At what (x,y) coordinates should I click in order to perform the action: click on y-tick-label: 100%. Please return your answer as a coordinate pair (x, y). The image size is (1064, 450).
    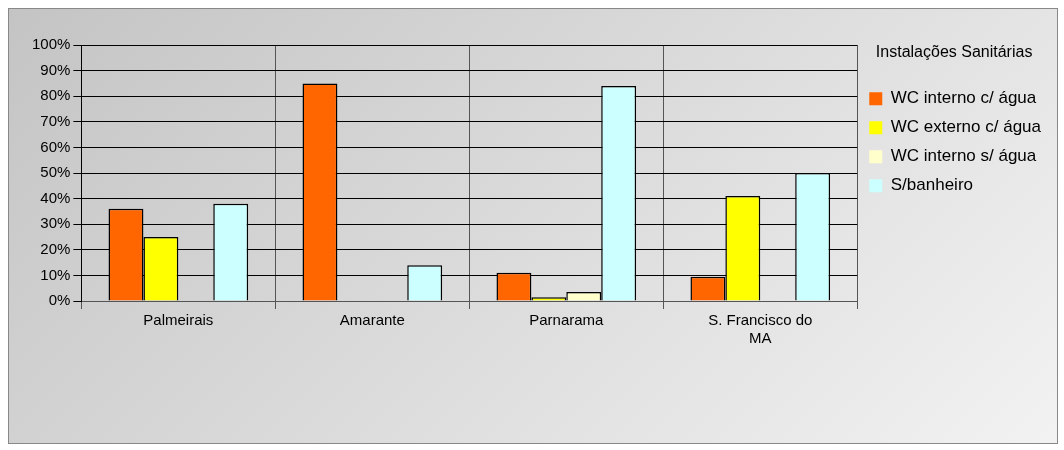
    Looking at the image, I should click on (51, 44).